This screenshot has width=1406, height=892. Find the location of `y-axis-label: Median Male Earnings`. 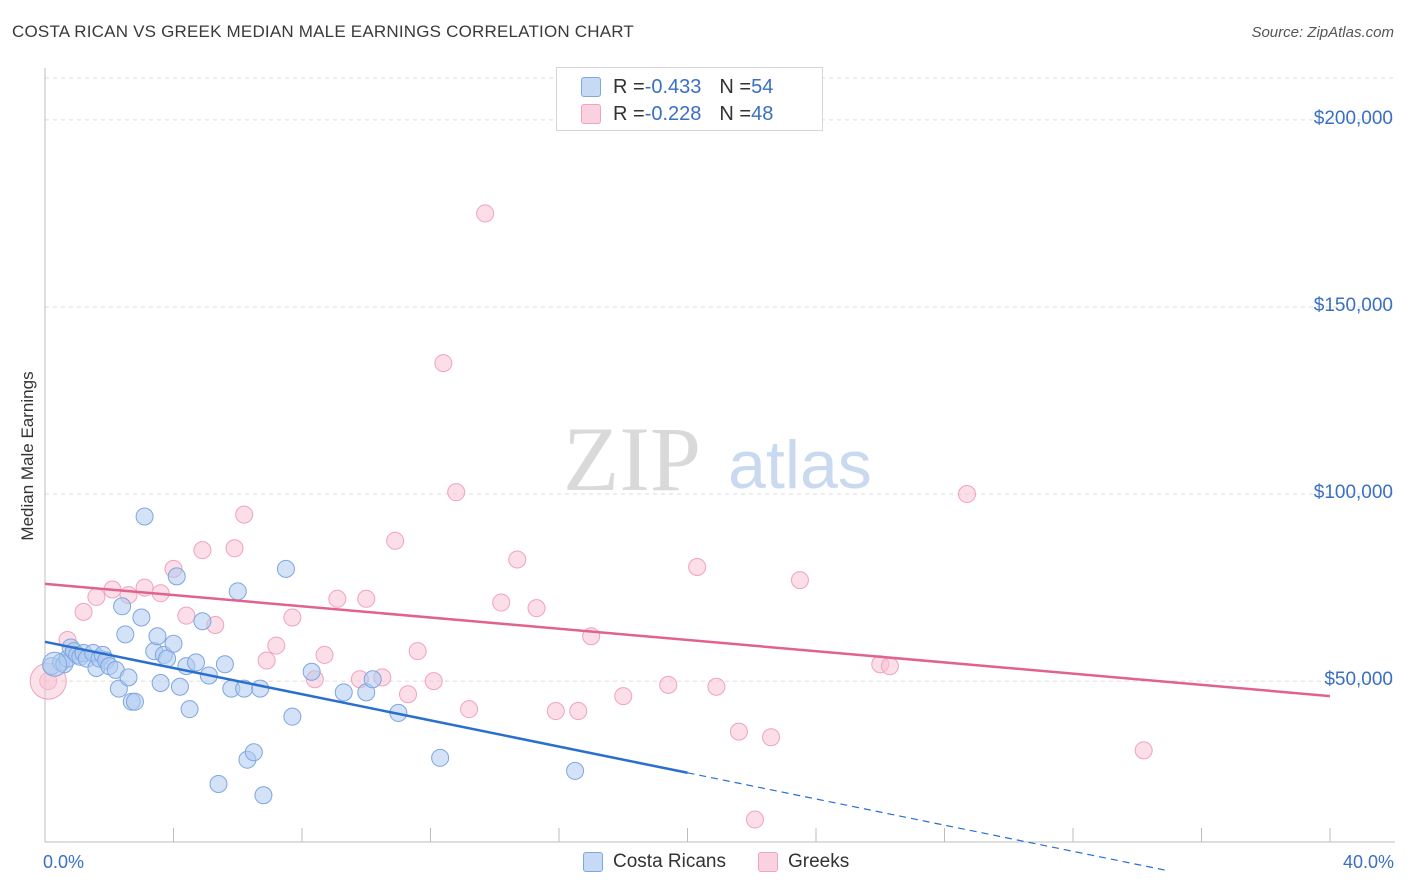

y-axis-label: Median Male Earnings is located at coordinates (27, 456).